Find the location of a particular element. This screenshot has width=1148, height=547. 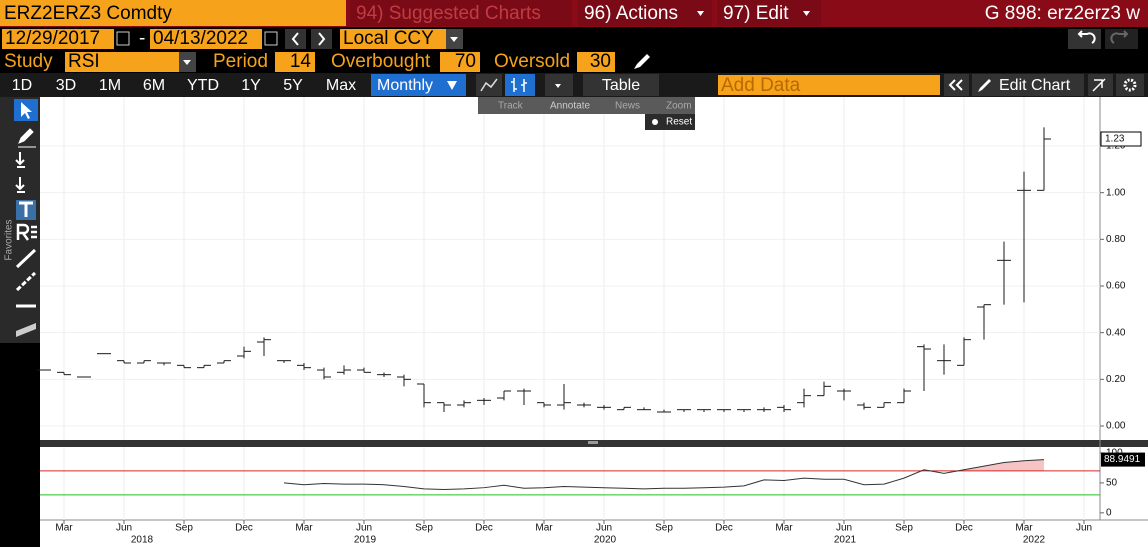

chart-settings-icon is located at coordinates (1099, 85).